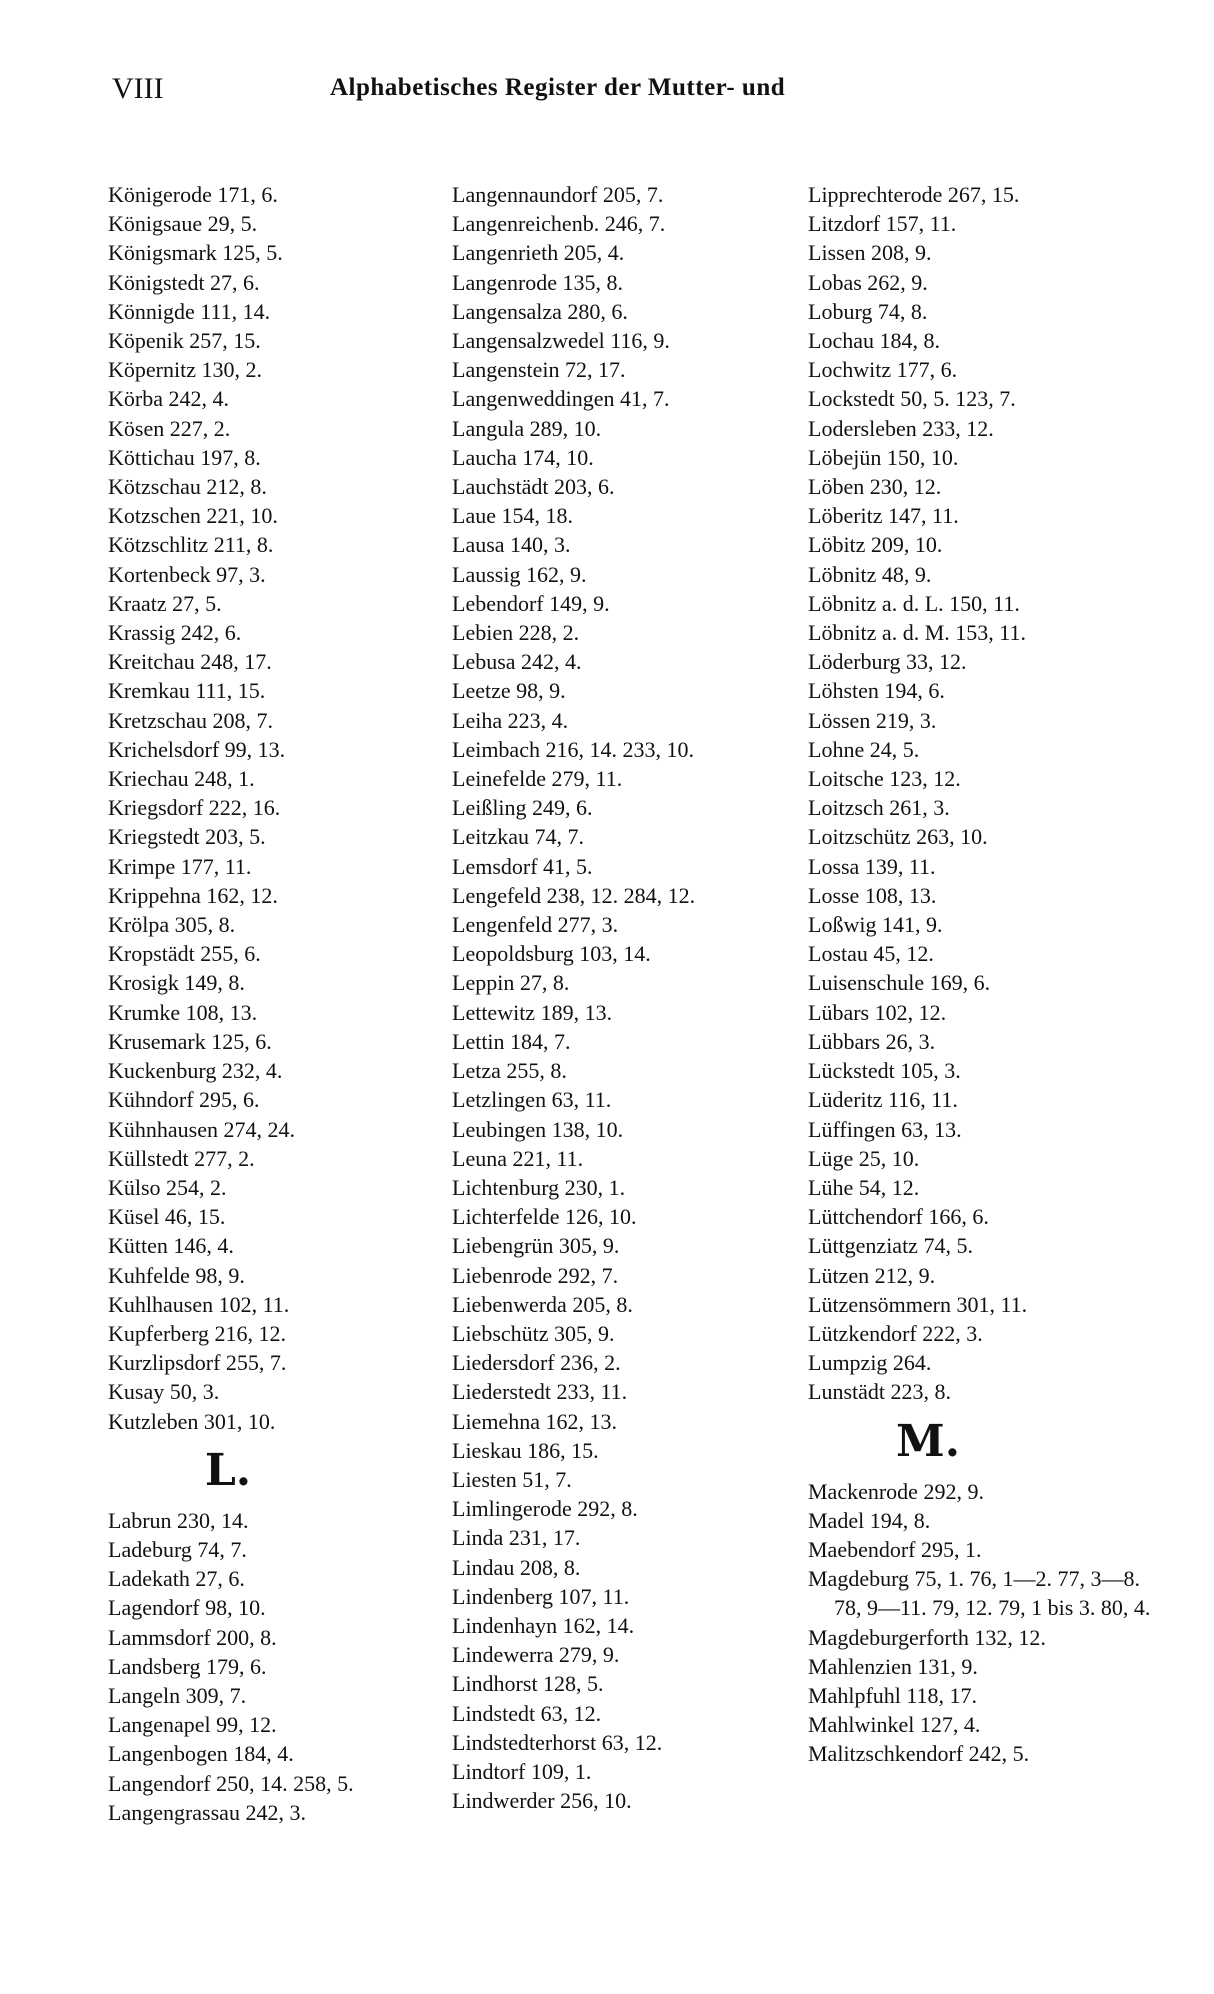 The height and width of the screenshot is (1994, 1214). What do you see at coordinates (176, 1275) in the screenshot?
I see `index-entry: Kuhfelde 98, 9.` at bounding box center [176, 1275].